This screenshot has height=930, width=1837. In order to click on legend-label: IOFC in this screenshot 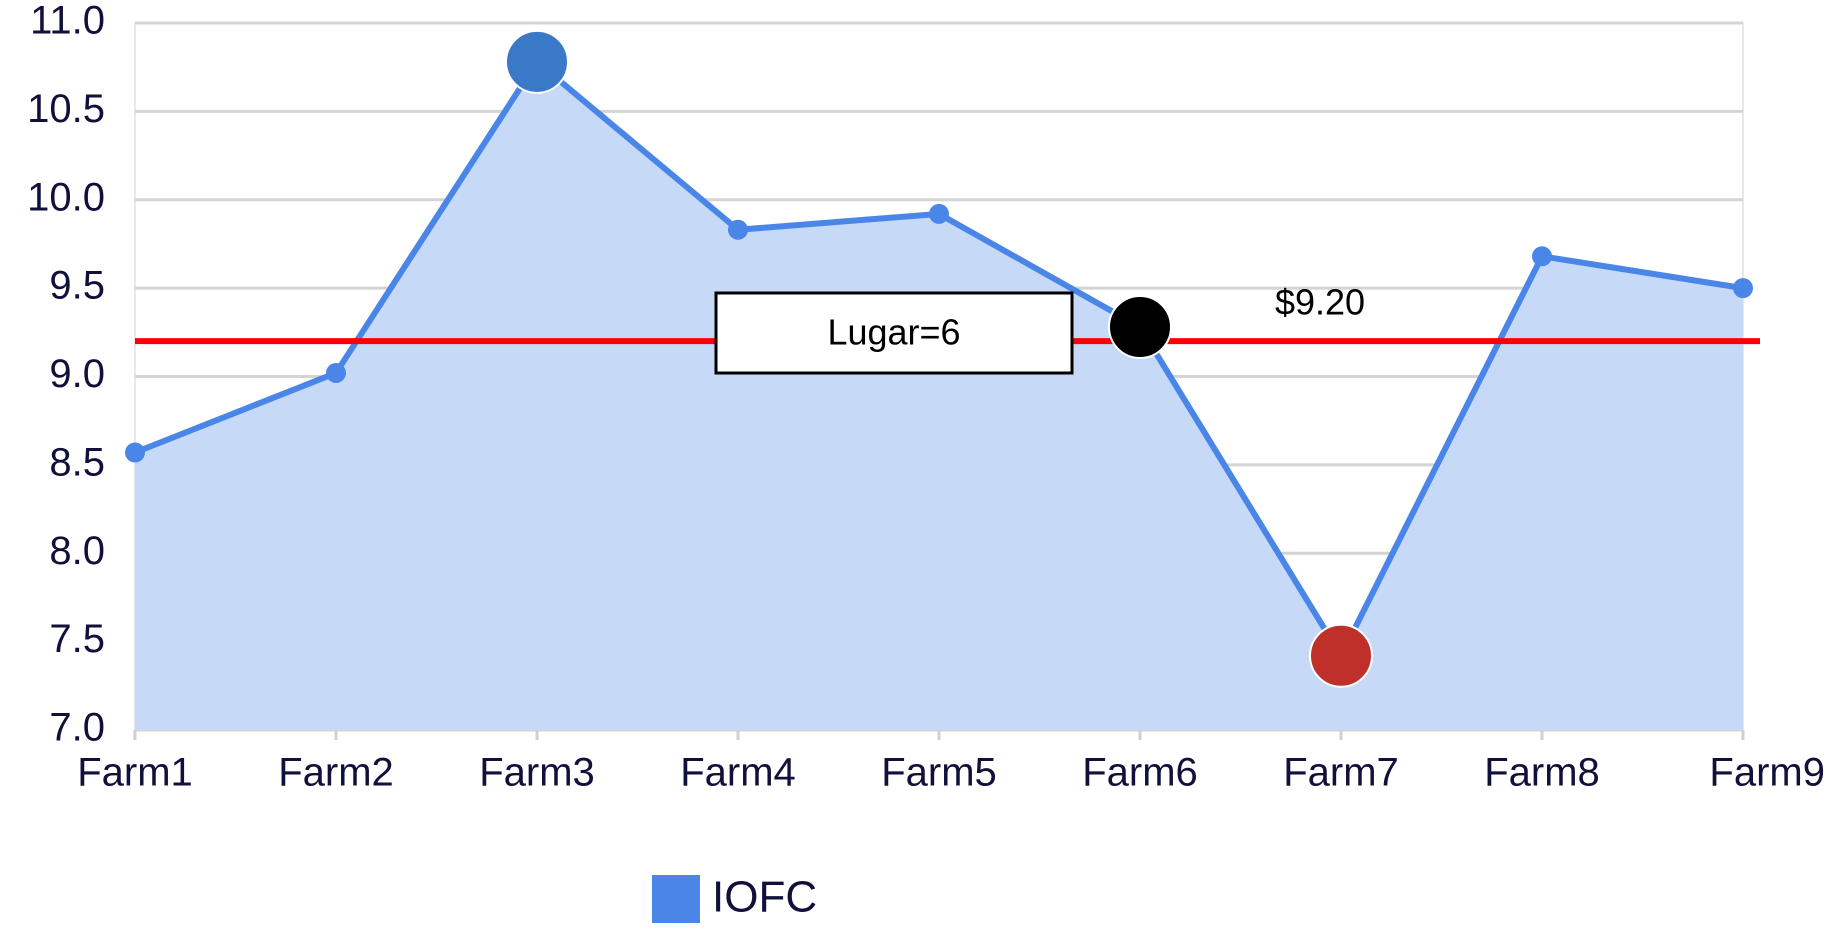, I will do `click(764, 897)`.